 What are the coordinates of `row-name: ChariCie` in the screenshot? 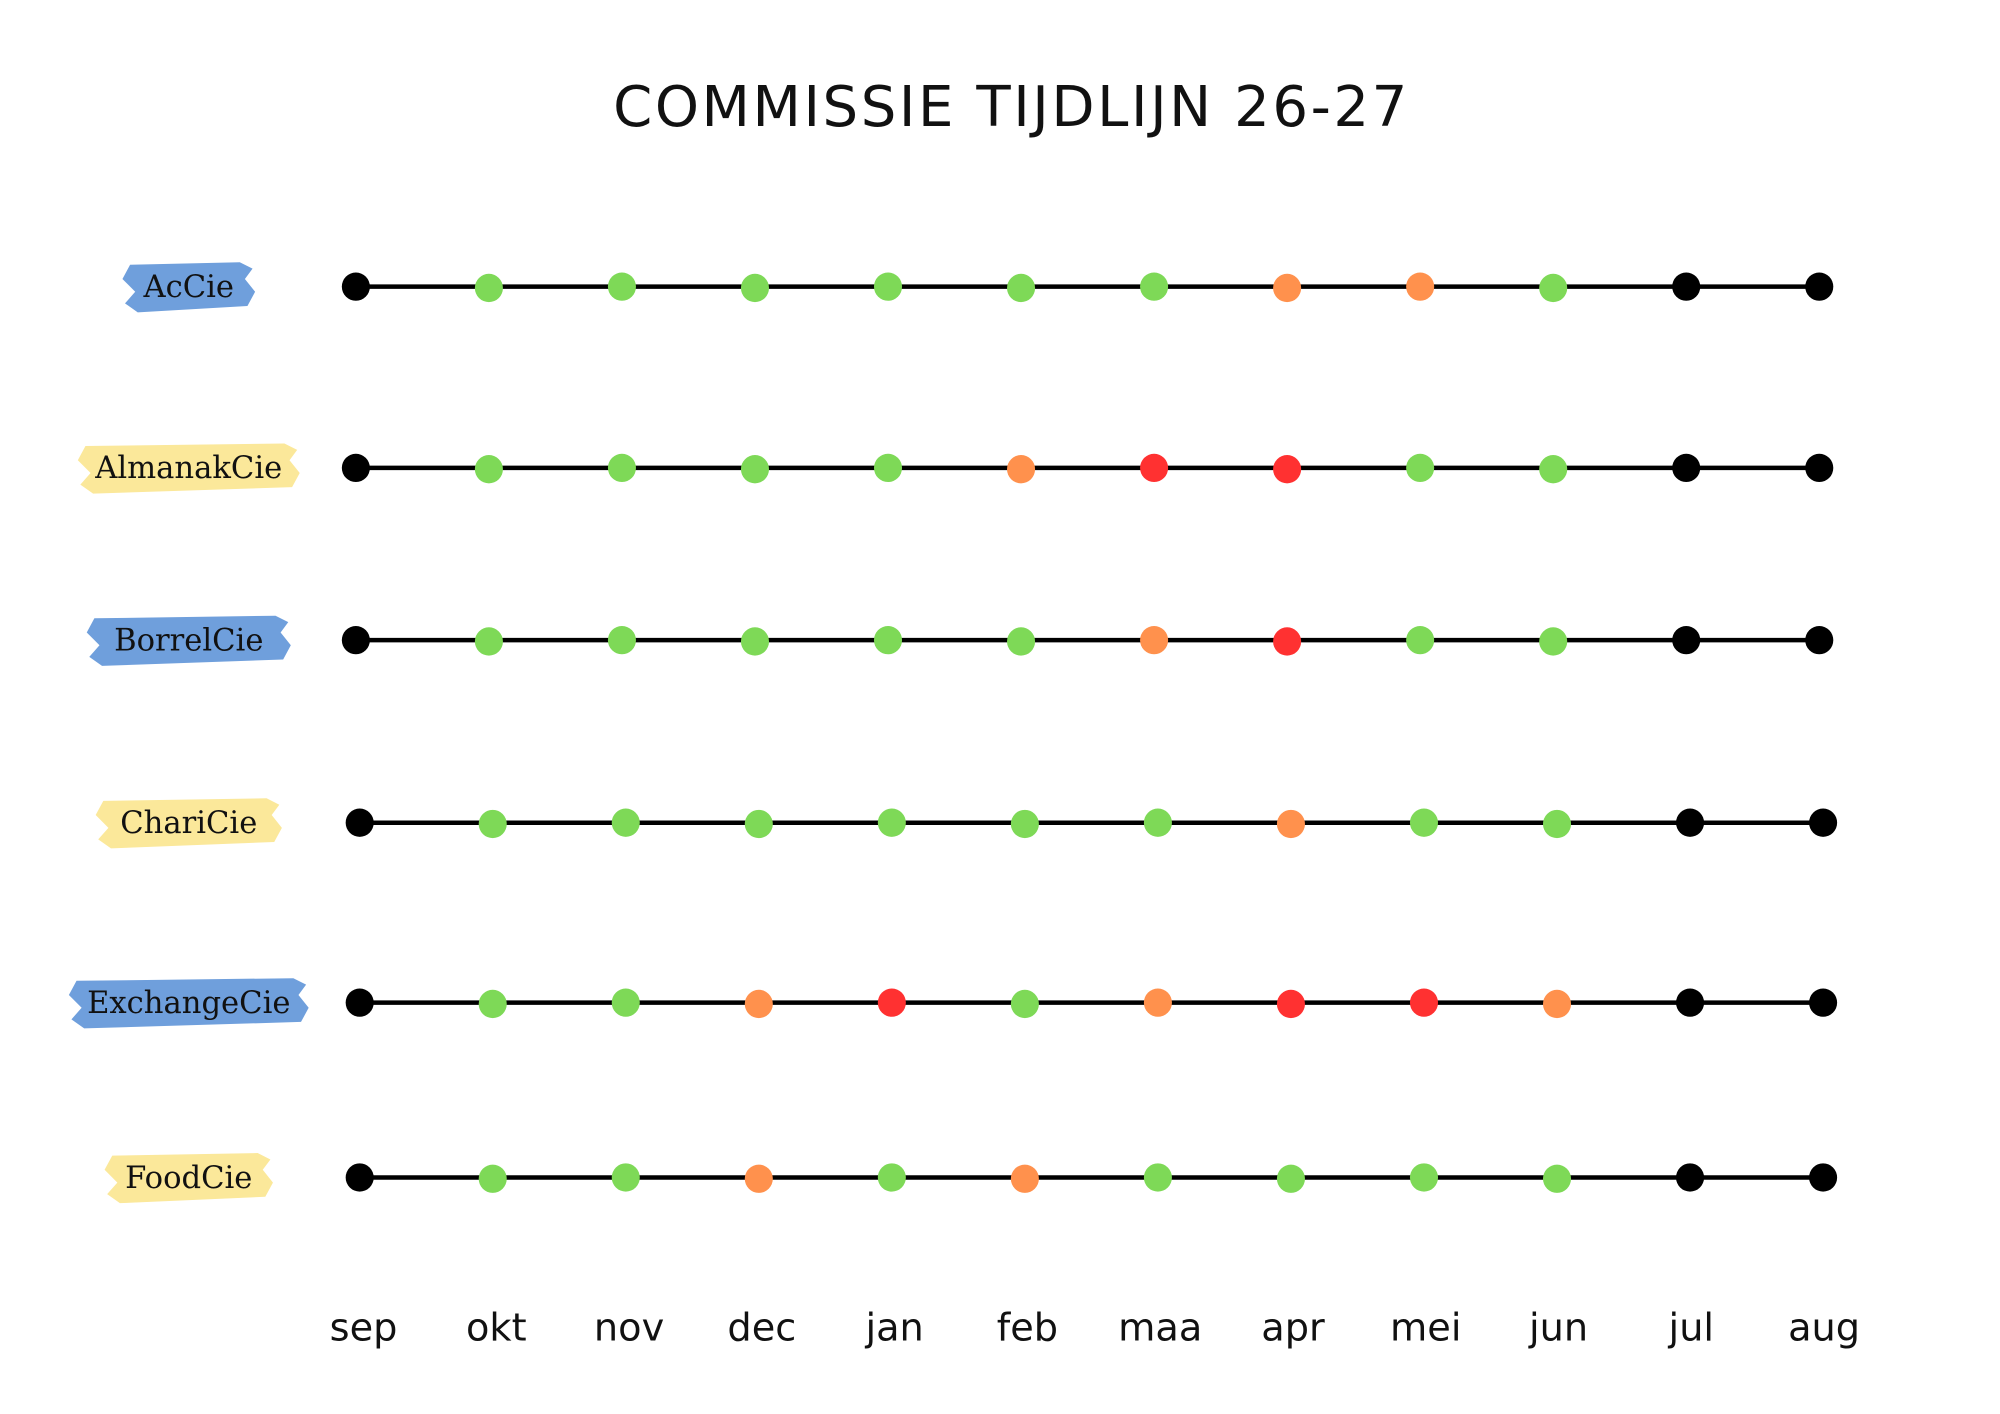 It's located at (188, 823).